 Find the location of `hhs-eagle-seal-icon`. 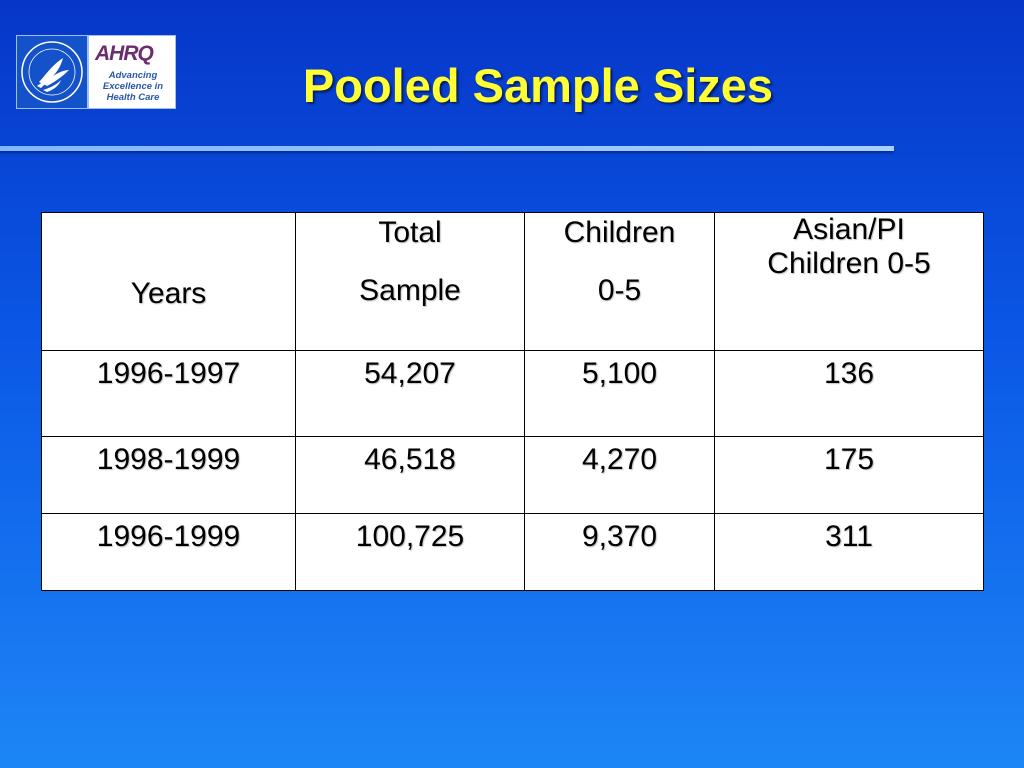

hhs-eagle-seal-icon is located at coordinates (52, 72).